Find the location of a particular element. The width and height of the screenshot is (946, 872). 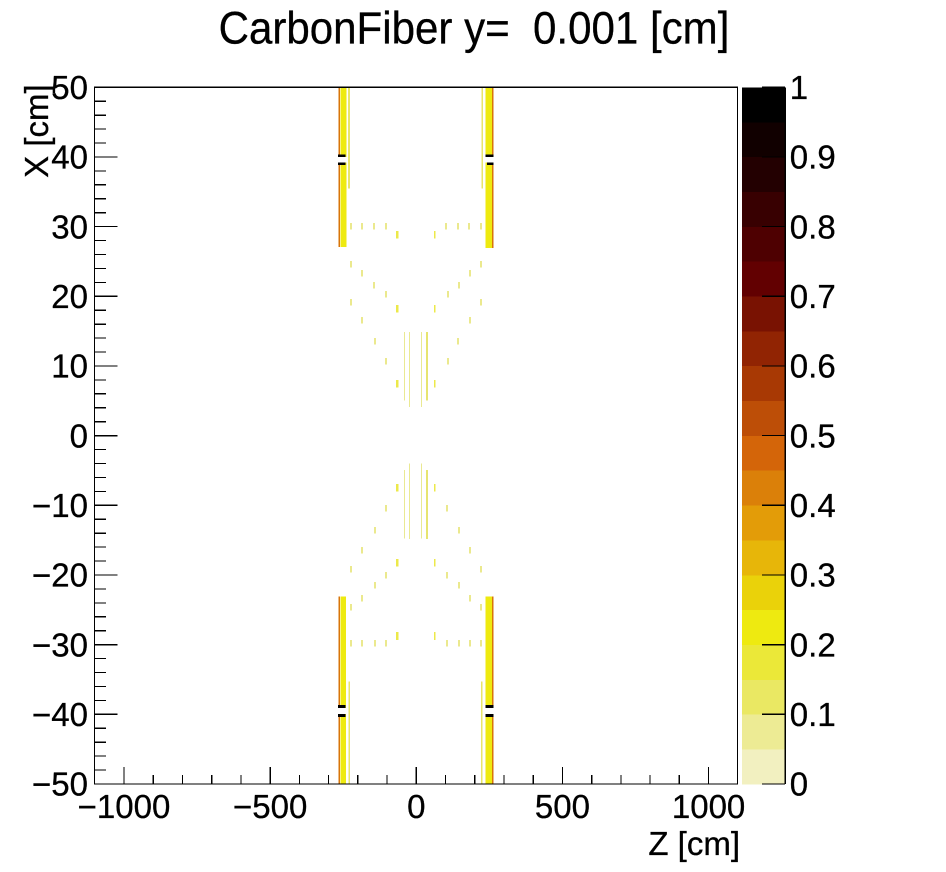

svg-text: X [cm] is located at coordinates (36, 131).